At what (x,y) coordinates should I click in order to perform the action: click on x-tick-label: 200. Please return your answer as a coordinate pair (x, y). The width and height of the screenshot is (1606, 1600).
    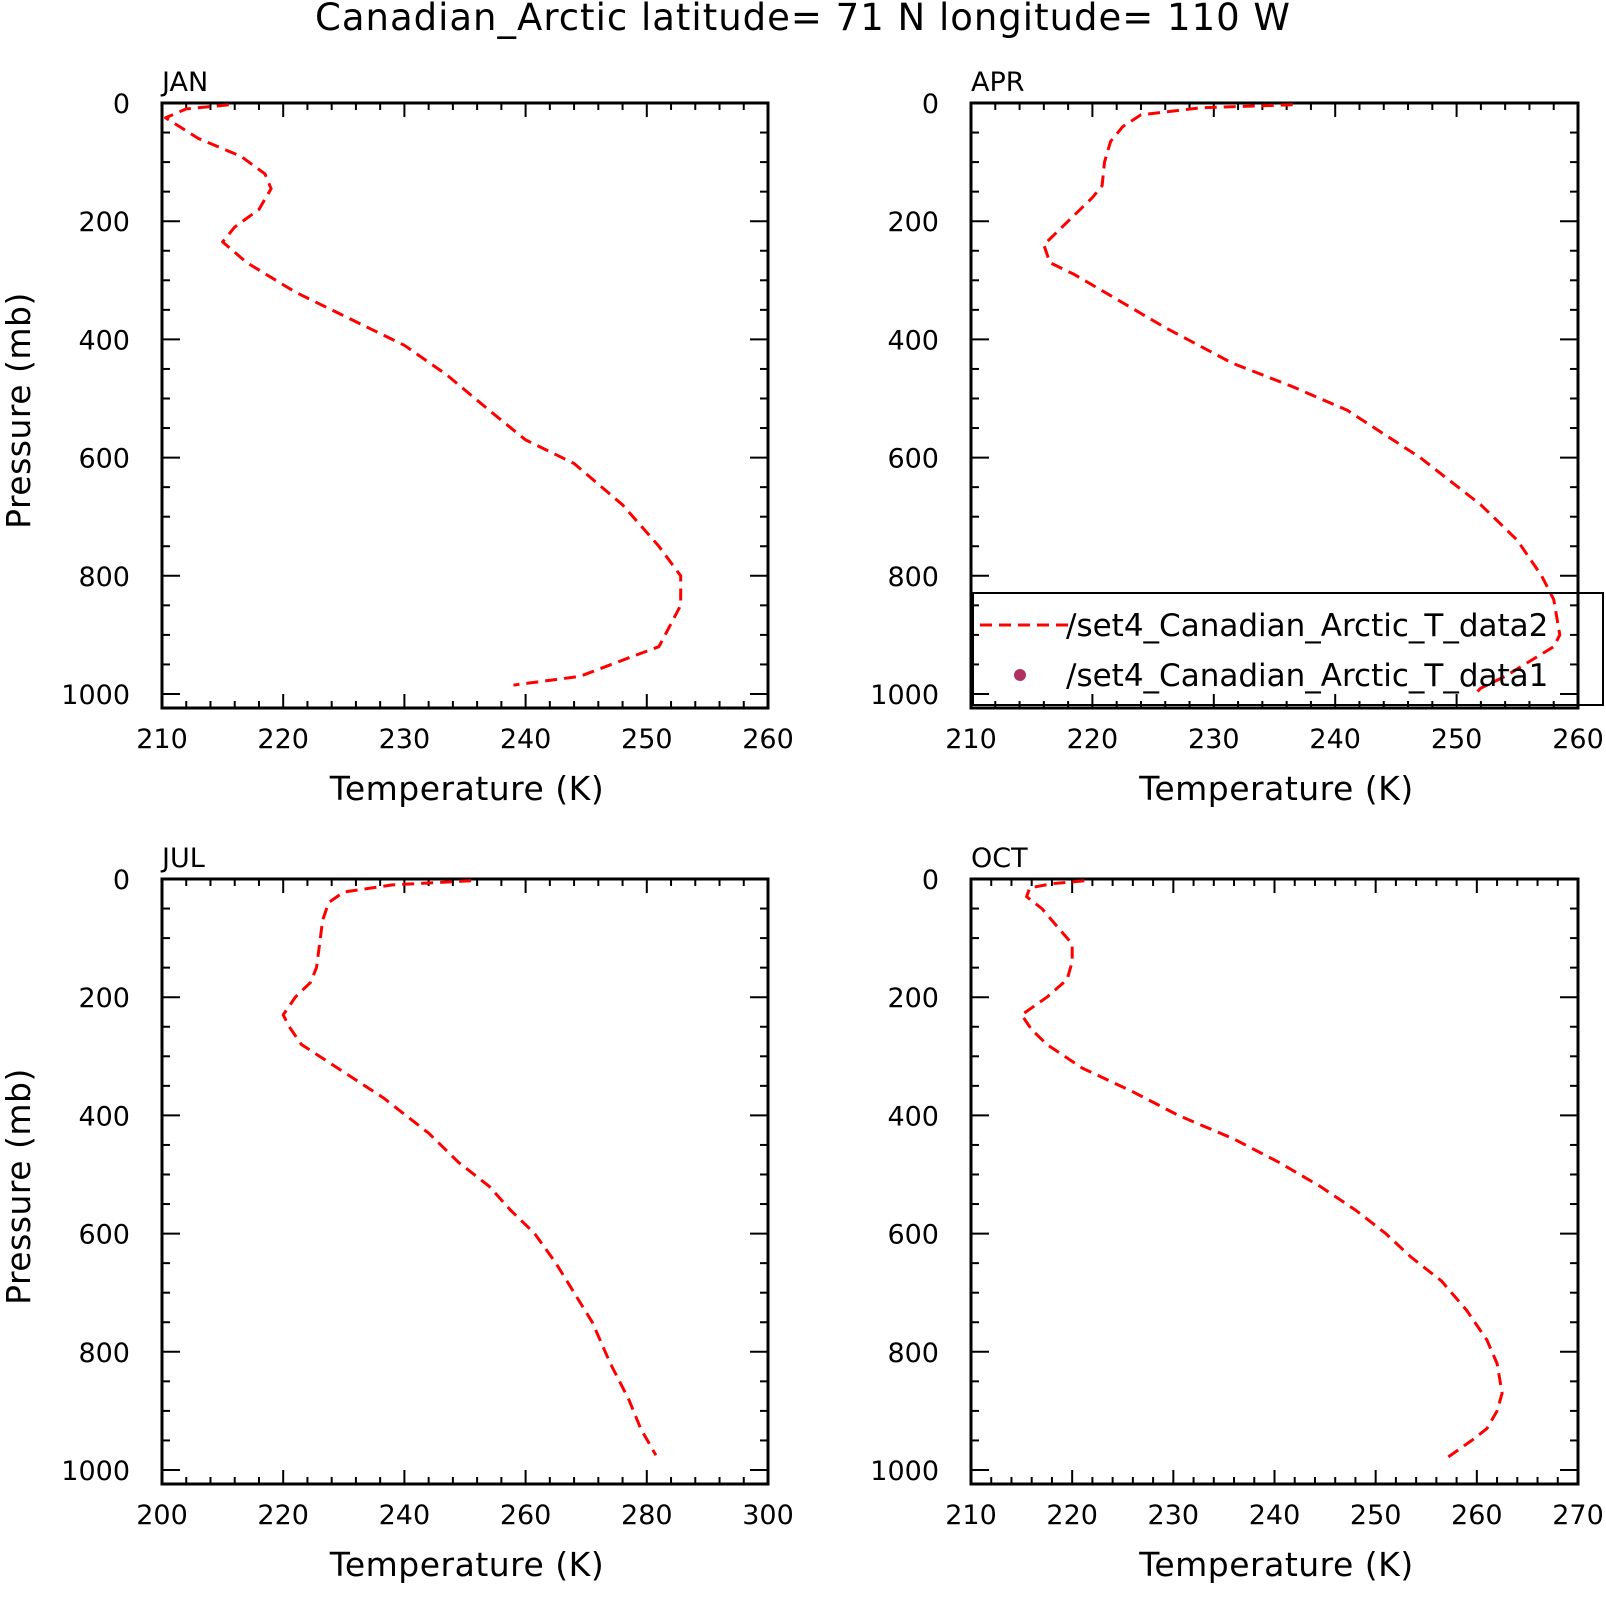
    Looking at the image, I should click on (162, 1515).